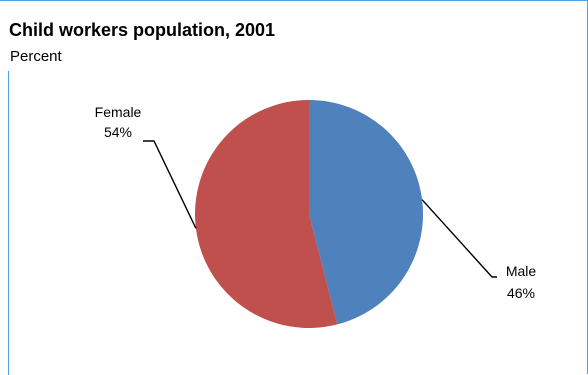 The image size is (588, 375). Describe the element at coordinates (118, 132) in the screenshot. I see `female-slice-percent: 54%` at that location.